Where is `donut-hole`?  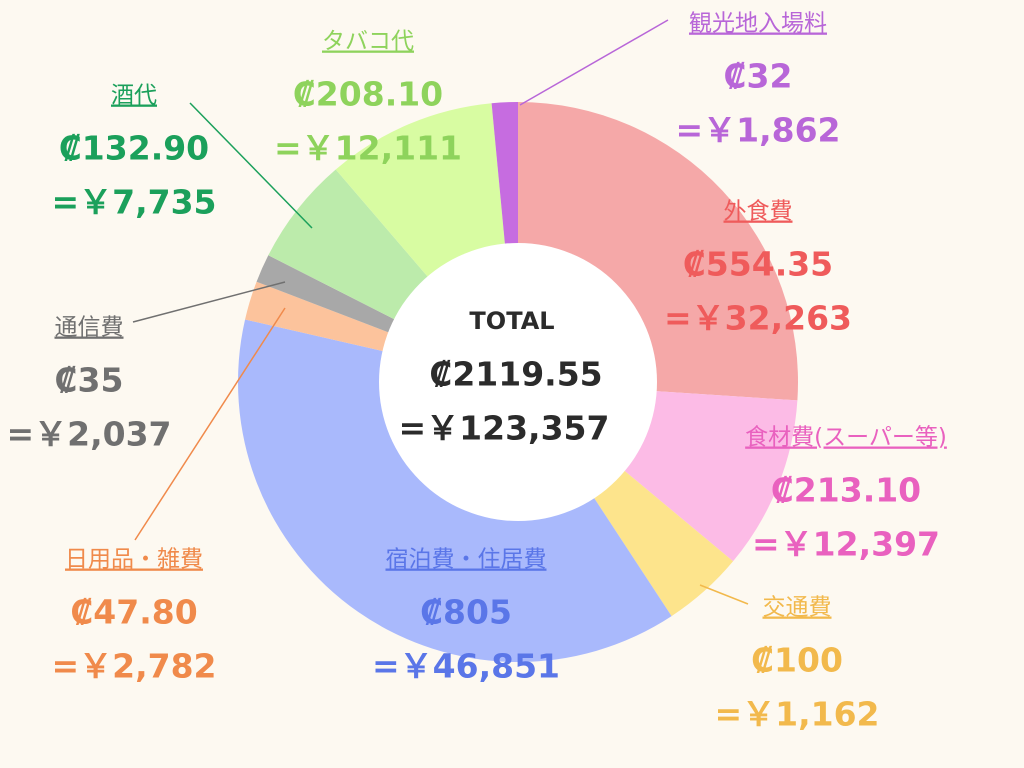 donut-hole is located at coordinates (518, 382).